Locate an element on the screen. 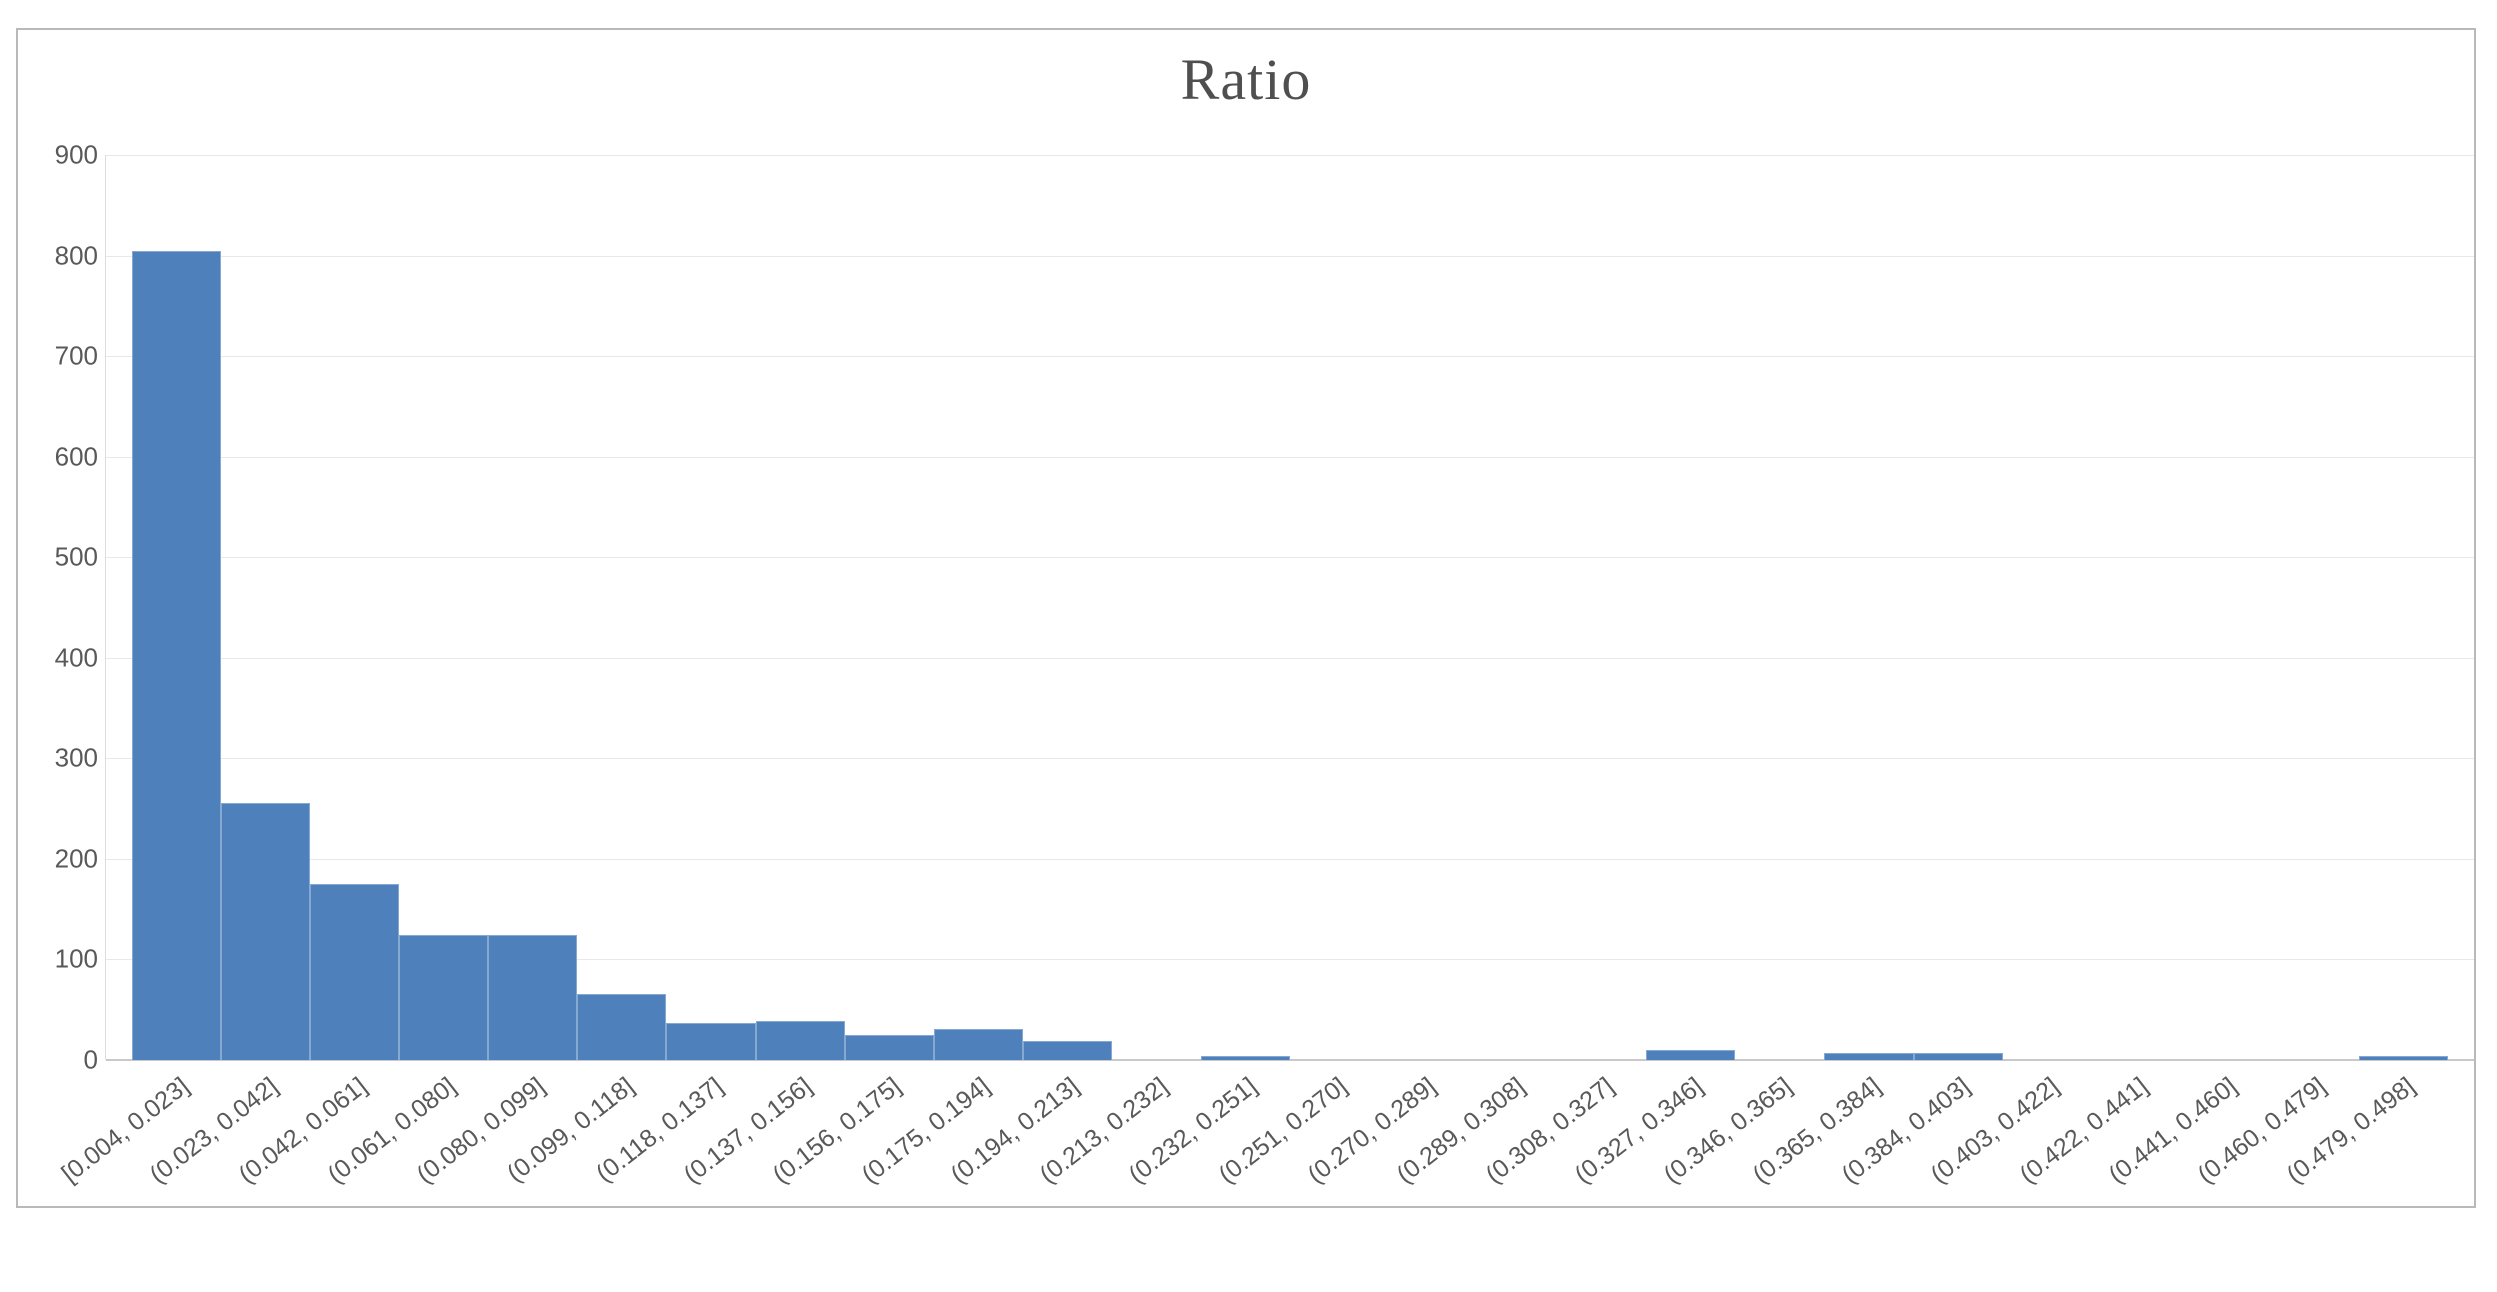 The width and height of the screenshot is (2497, 1292). y-tick-label: 400 is located at coordinates (76, 657).